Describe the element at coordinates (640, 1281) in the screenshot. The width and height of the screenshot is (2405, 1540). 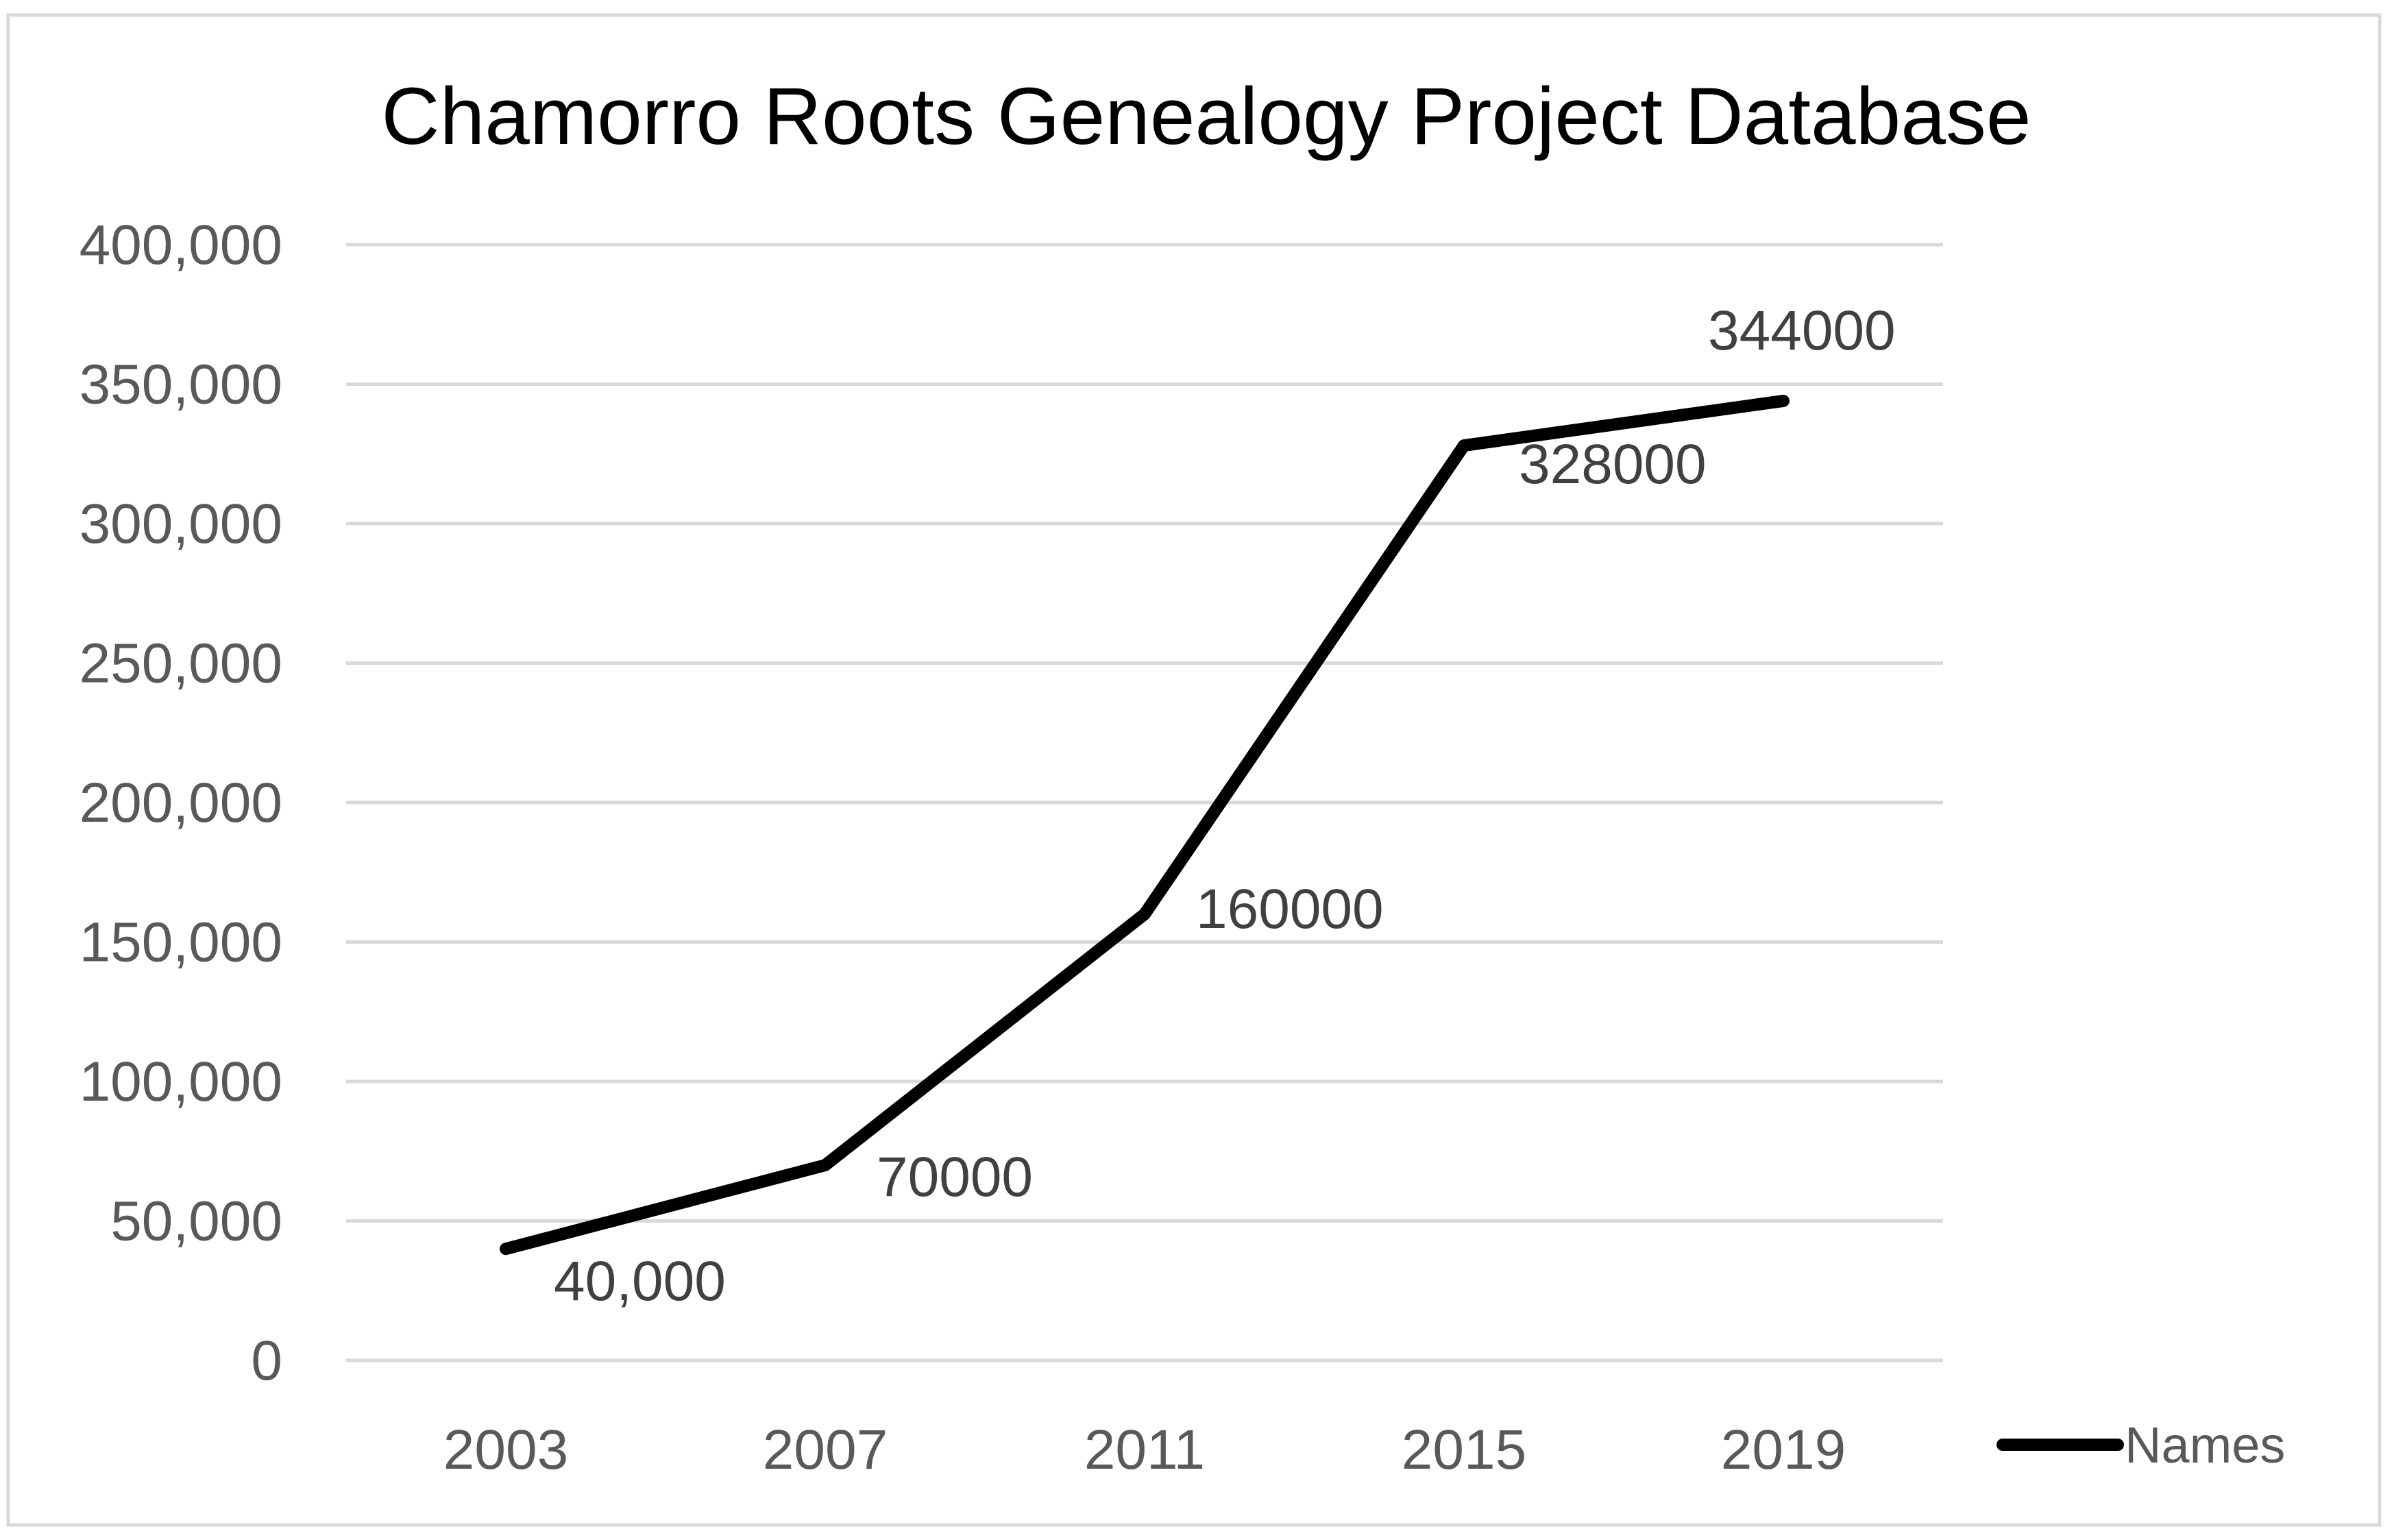
I see `data-label: 40,000` at that location.